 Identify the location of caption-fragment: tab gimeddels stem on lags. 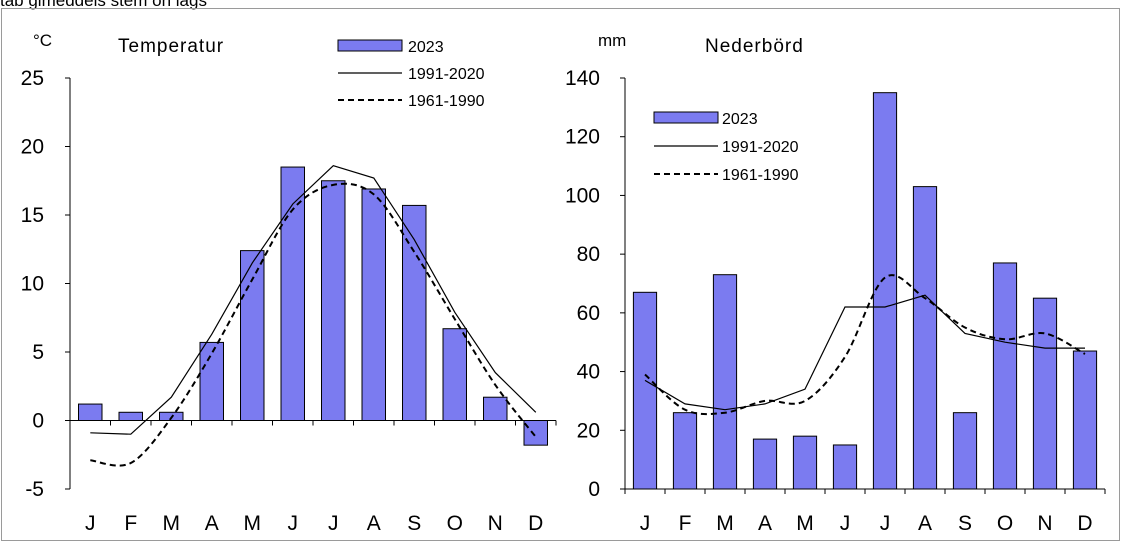
(103, 5).